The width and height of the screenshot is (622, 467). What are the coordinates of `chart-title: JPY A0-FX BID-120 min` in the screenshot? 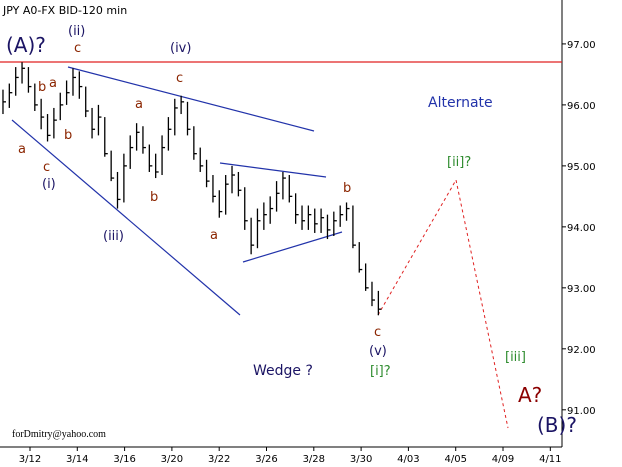 It's located at (64, 10).